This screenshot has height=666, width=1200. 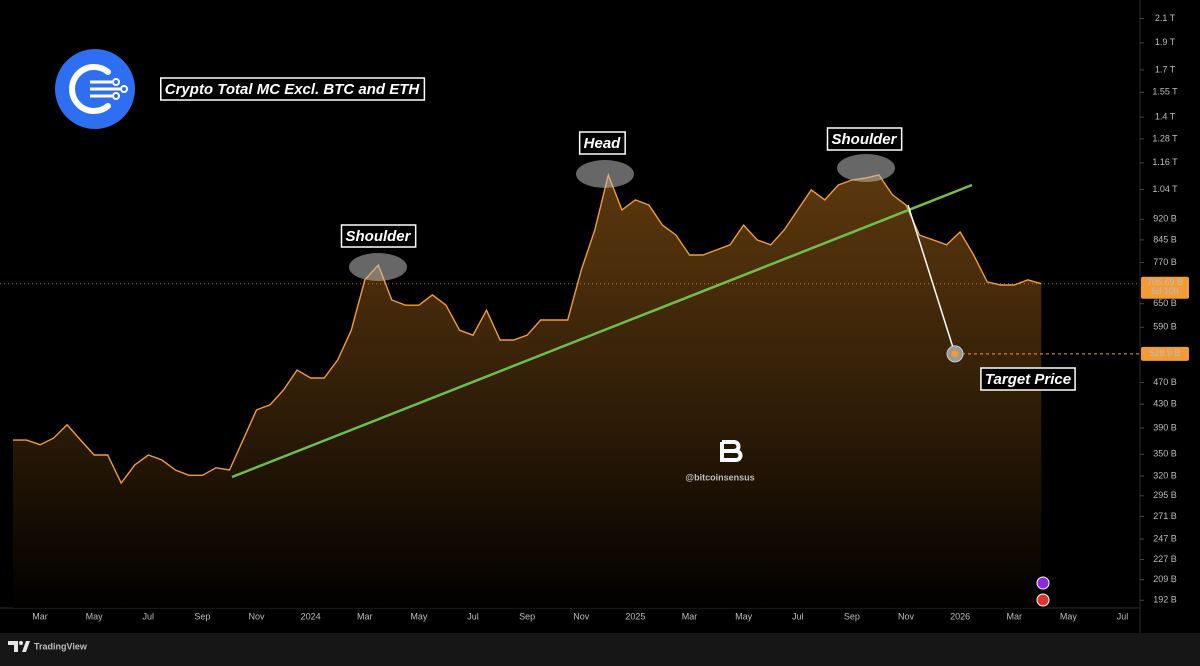 What do you see at coordinates (311, 616) in the screenshot?
I see `x-tick-label: 2024` at bounding box center [311, 616].